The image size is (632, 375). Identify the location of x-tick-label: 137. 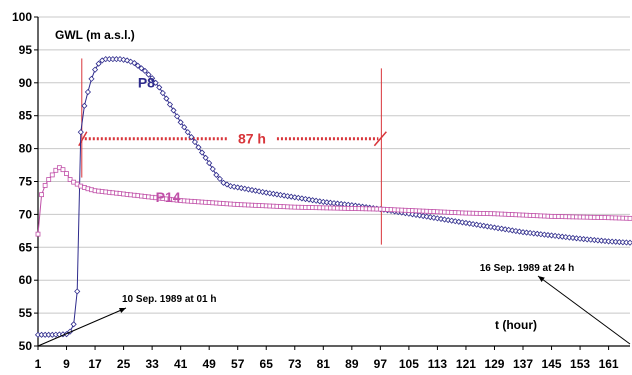
(523, 364).